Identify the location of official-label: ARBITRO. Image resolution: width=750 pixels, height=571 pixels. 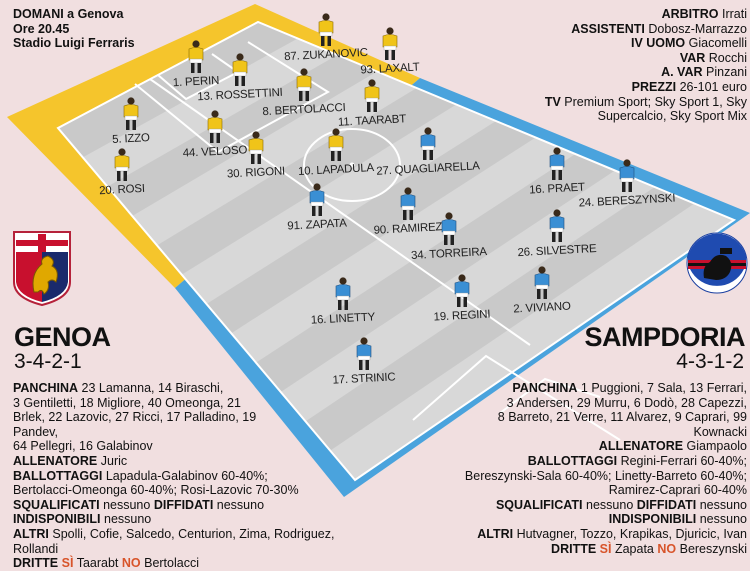
(690, 14).